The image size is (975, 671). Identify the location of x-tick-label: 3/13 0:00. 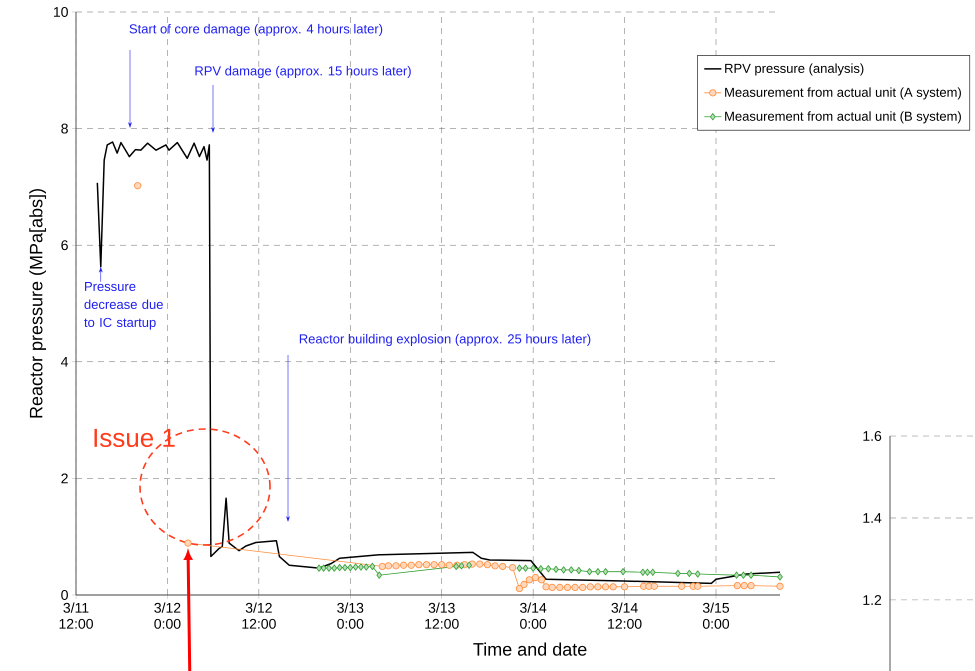
(350, 615).